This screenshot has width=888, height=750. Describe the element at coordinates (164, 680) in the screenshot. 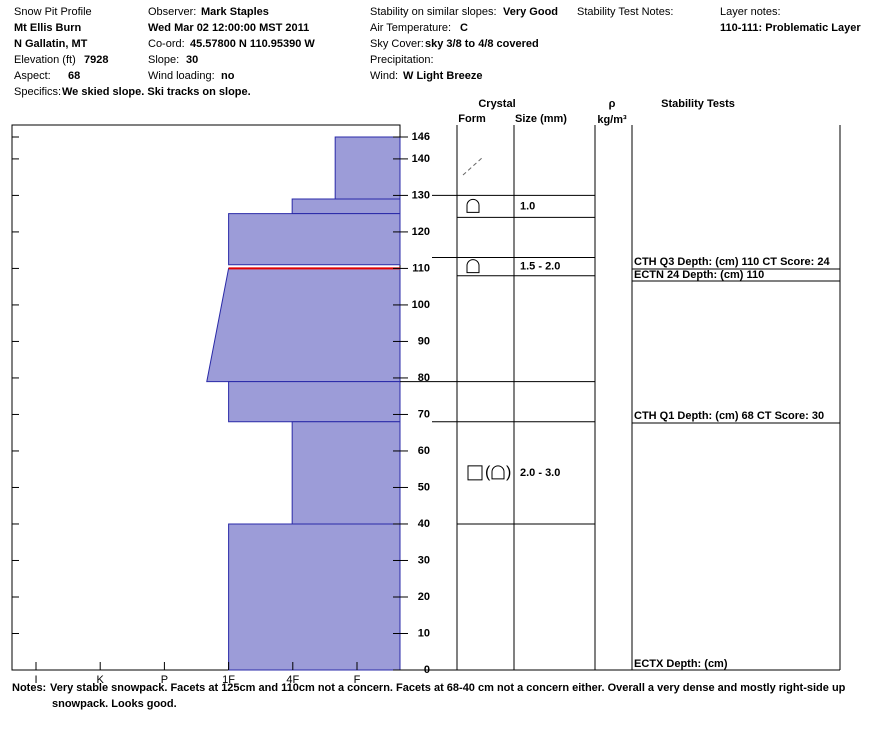

I see `hardness-label: P` at that location.